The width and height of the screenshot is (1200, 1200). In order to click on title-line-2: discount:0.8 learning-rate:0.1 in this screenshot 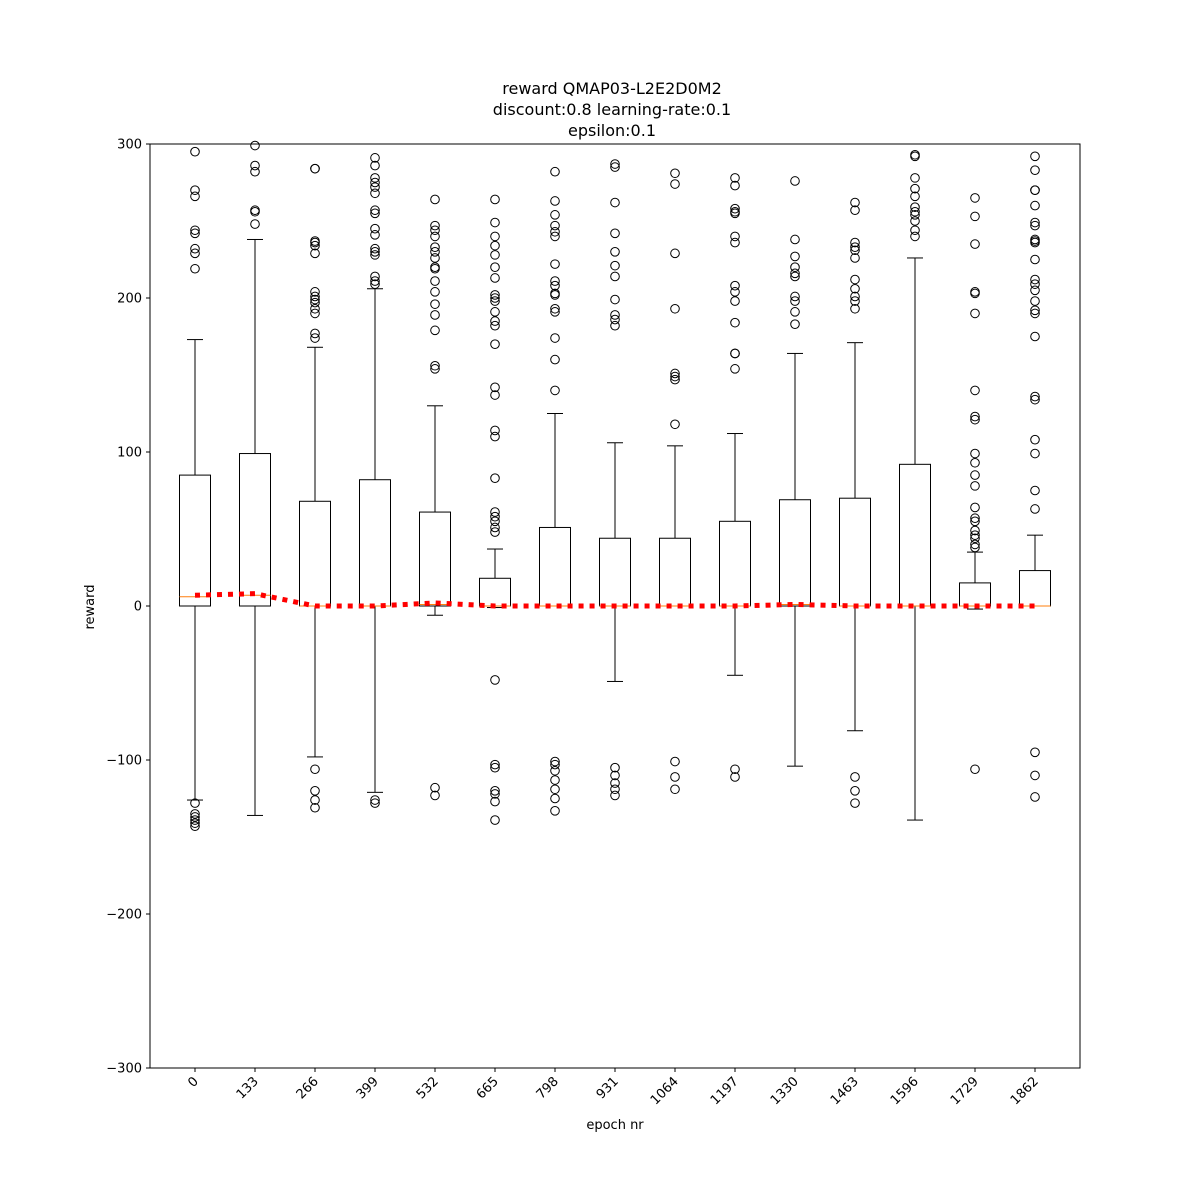, I will do `click(612, 109)`.